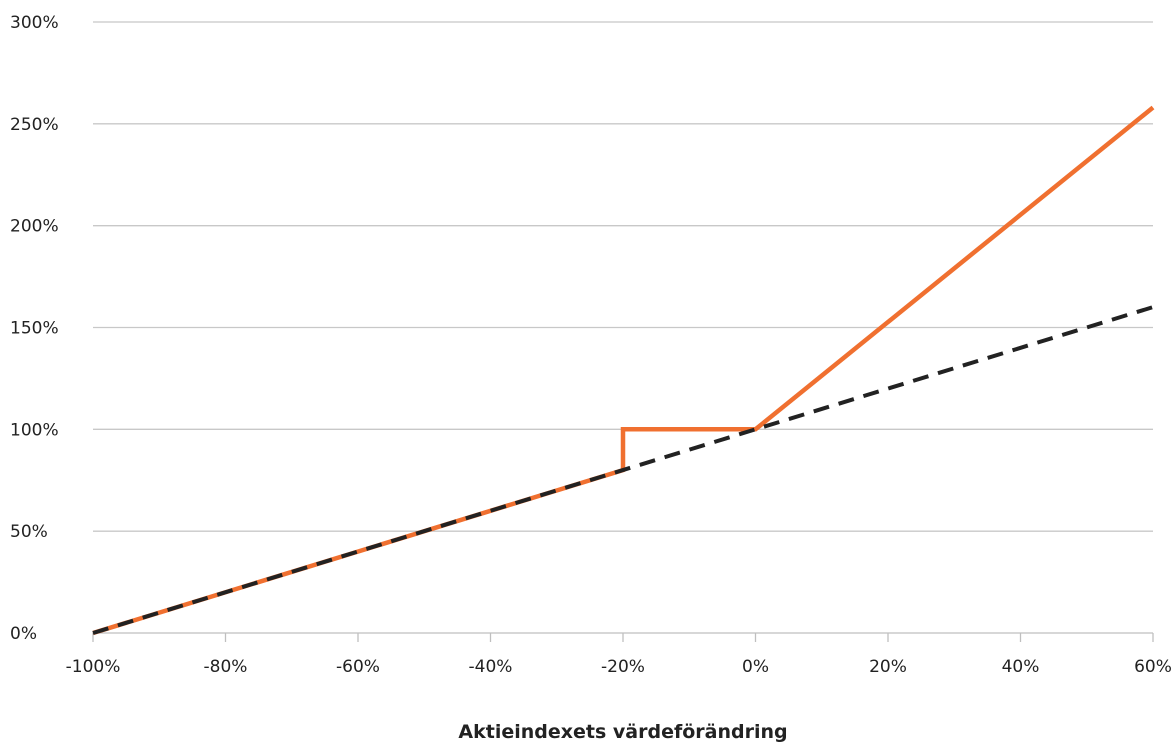 This screenshot has height=747, width=1171. Describe the element at coordinates (93, 667) in the screenshot. I see `x-tick-label: -100%` at that location.